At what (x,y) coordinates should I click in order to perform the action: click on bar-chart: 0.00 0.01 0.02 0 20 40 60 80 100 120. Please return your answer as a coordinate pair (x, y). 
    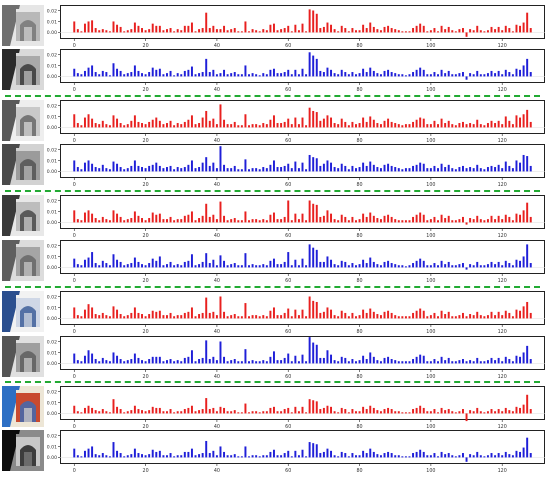
    Looking at the image, I should click on (296, 28).